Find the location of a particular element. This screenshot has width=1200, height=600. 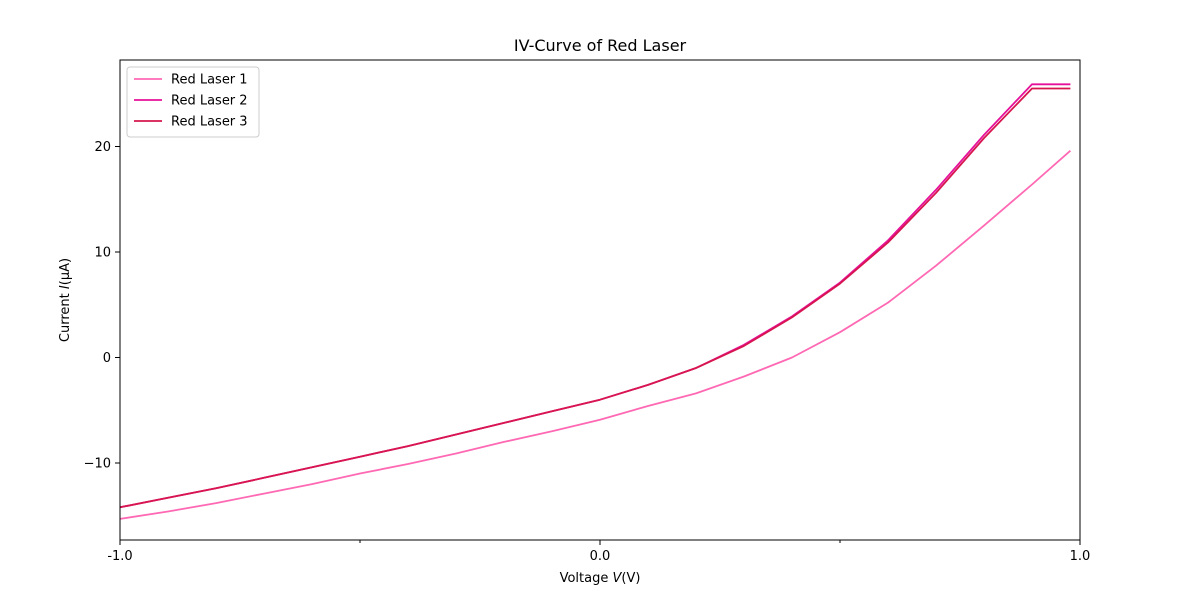

y-axis-label: Current I(μA) is located at coordinates (65, 300).